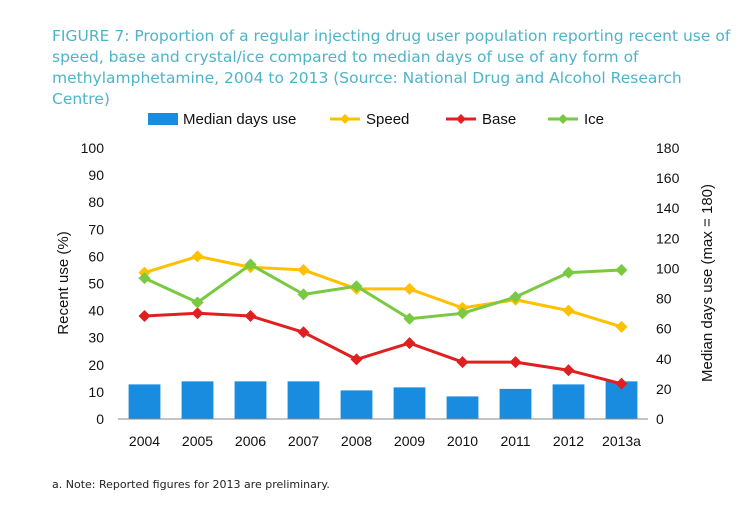  What do you see at coordinates (664, 359) in the screenshot?
I see `y2-tick-label: 40` at bounding box center [664, 359].